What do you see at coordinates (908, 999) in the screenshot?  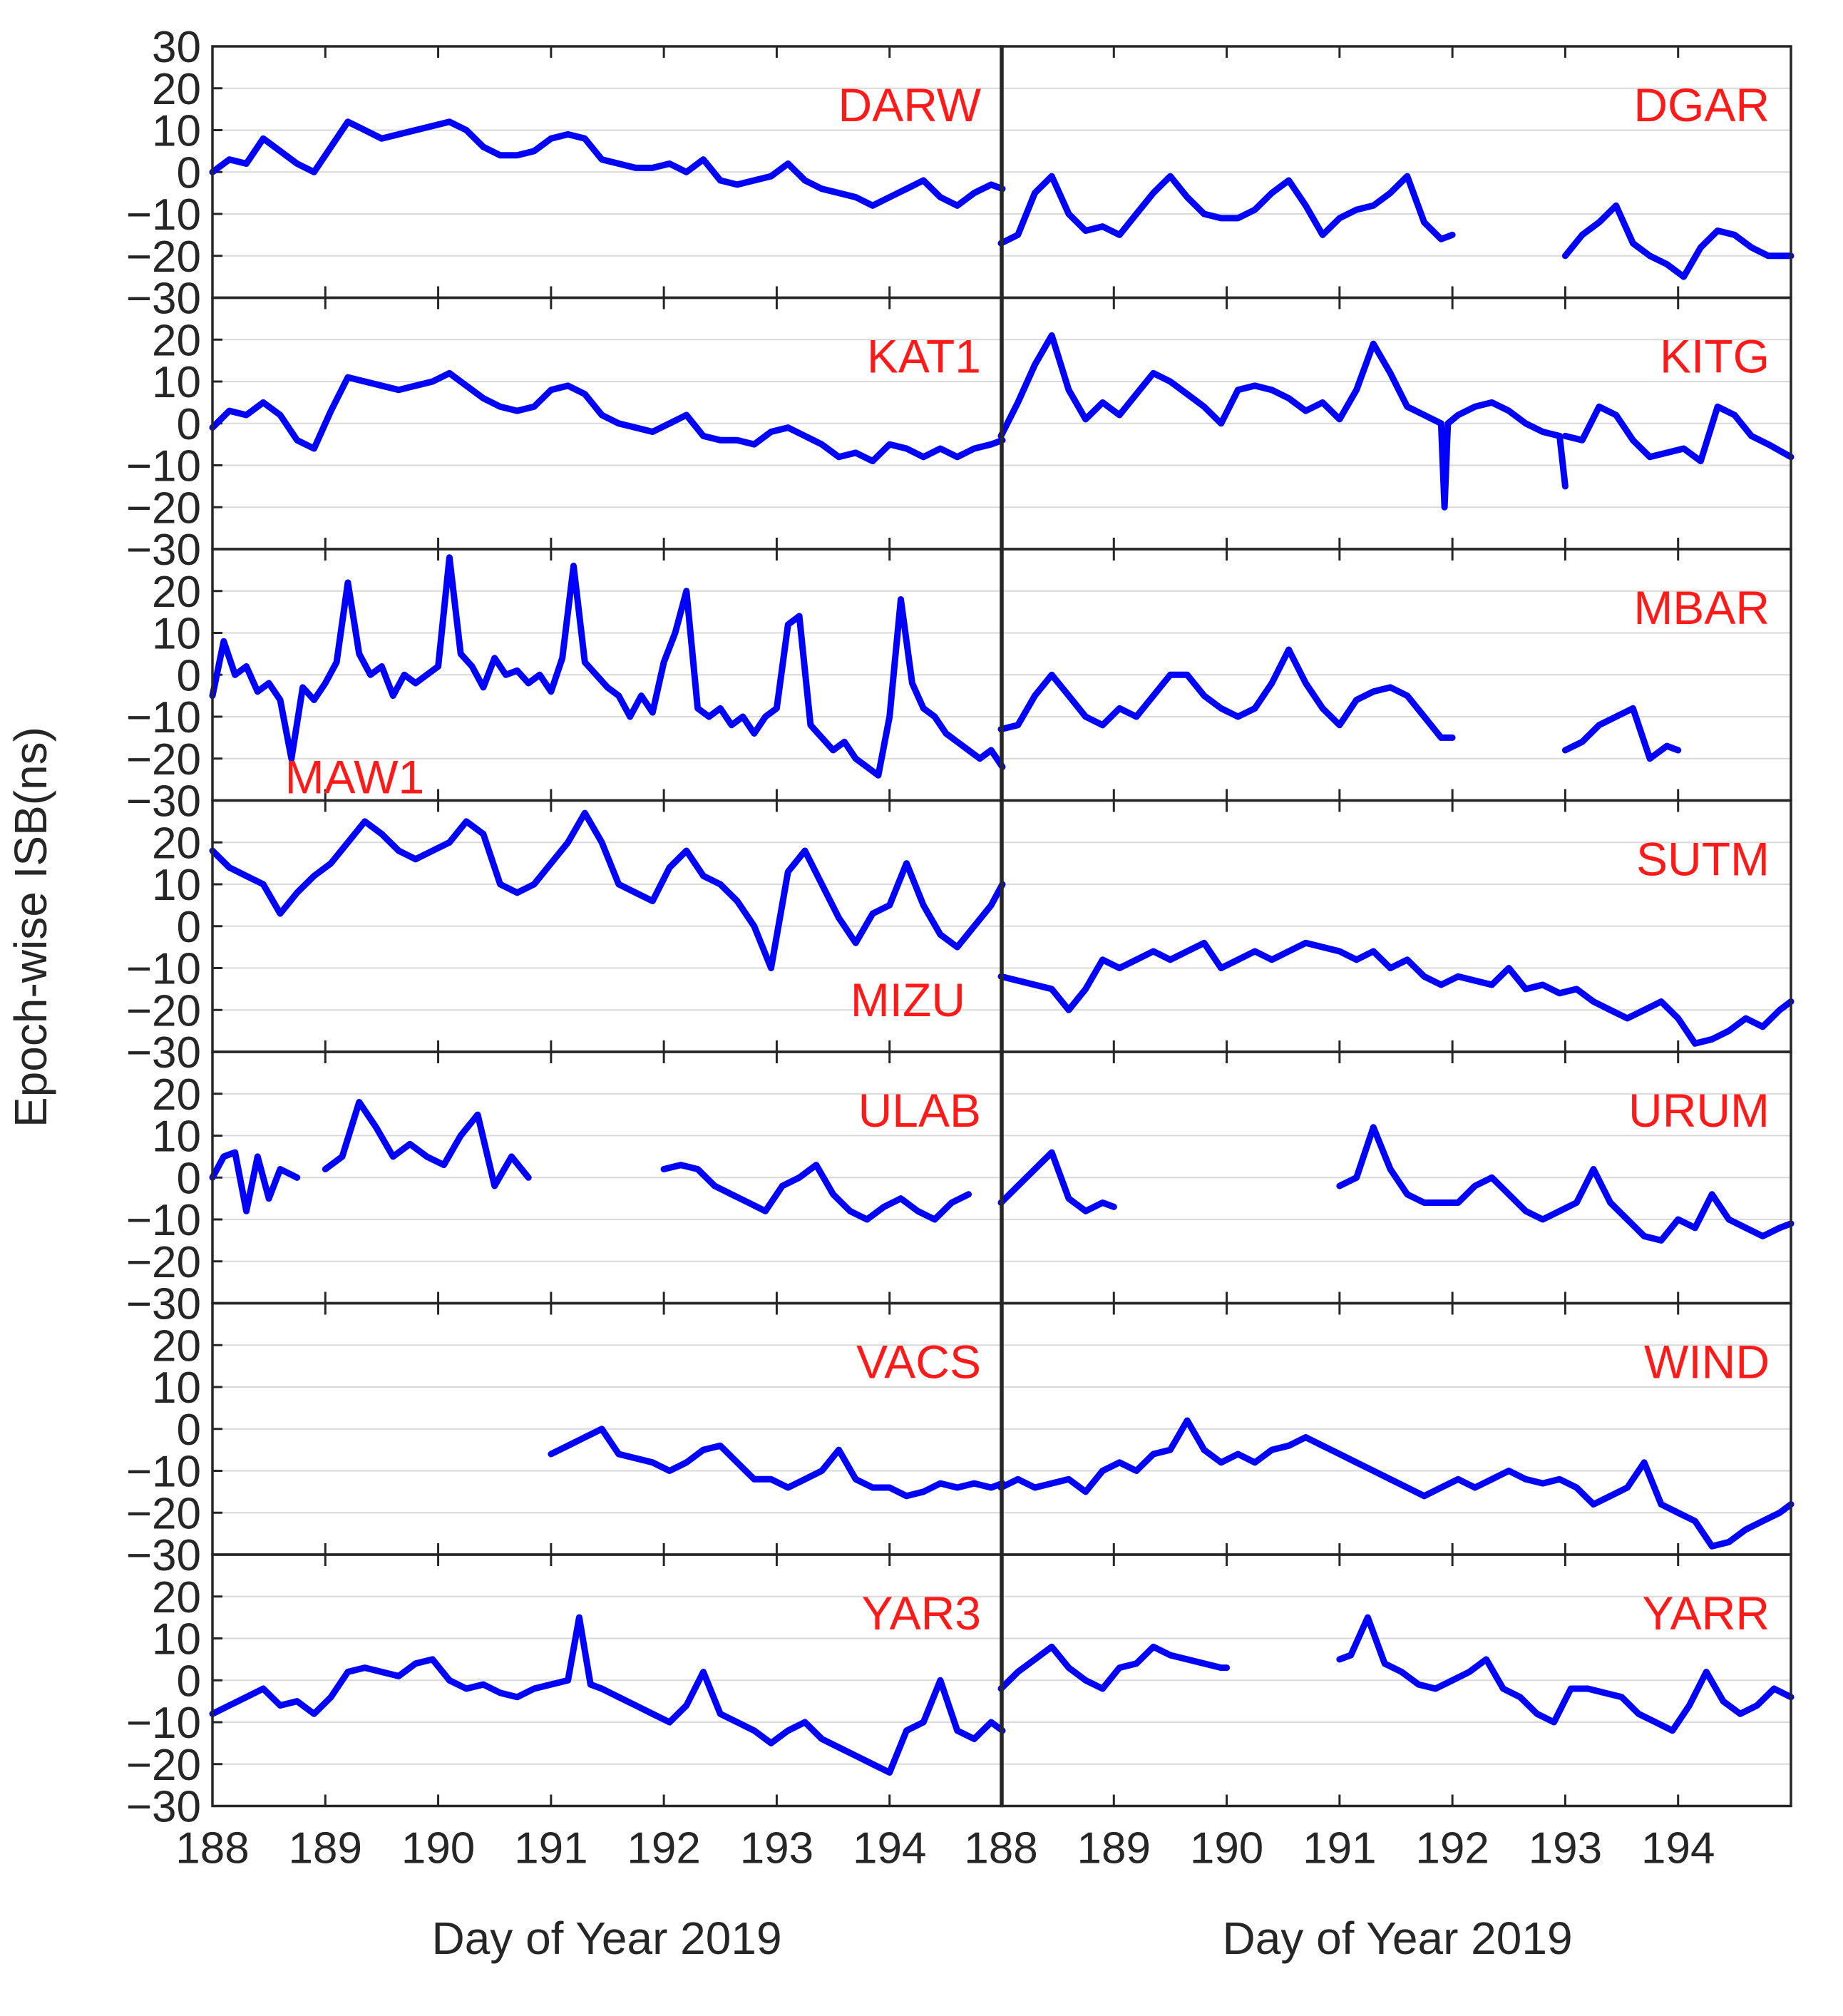 I see `station-label: MIZU` at bounding box center [908, 999].